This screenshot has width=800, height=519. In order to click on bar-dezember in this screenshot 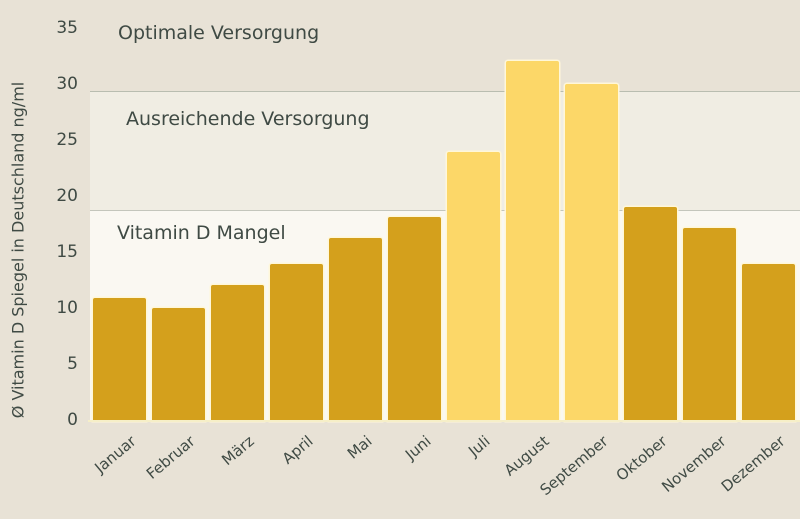, I will do `click(768, 342)`.